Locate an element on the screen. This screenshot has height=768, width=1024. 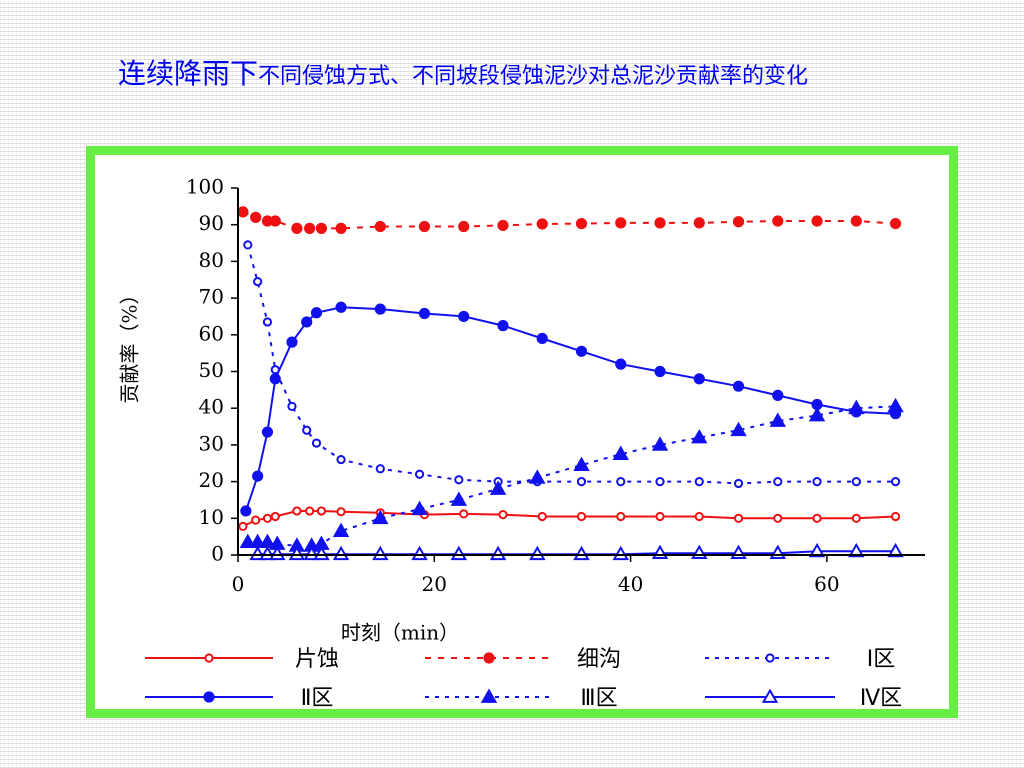
slide-title: 连续降雨下不同侵蚀方式、不同坡段侵蚀泥沙对总泥沙贡献率的变化 is located at coordinates (528, 74).